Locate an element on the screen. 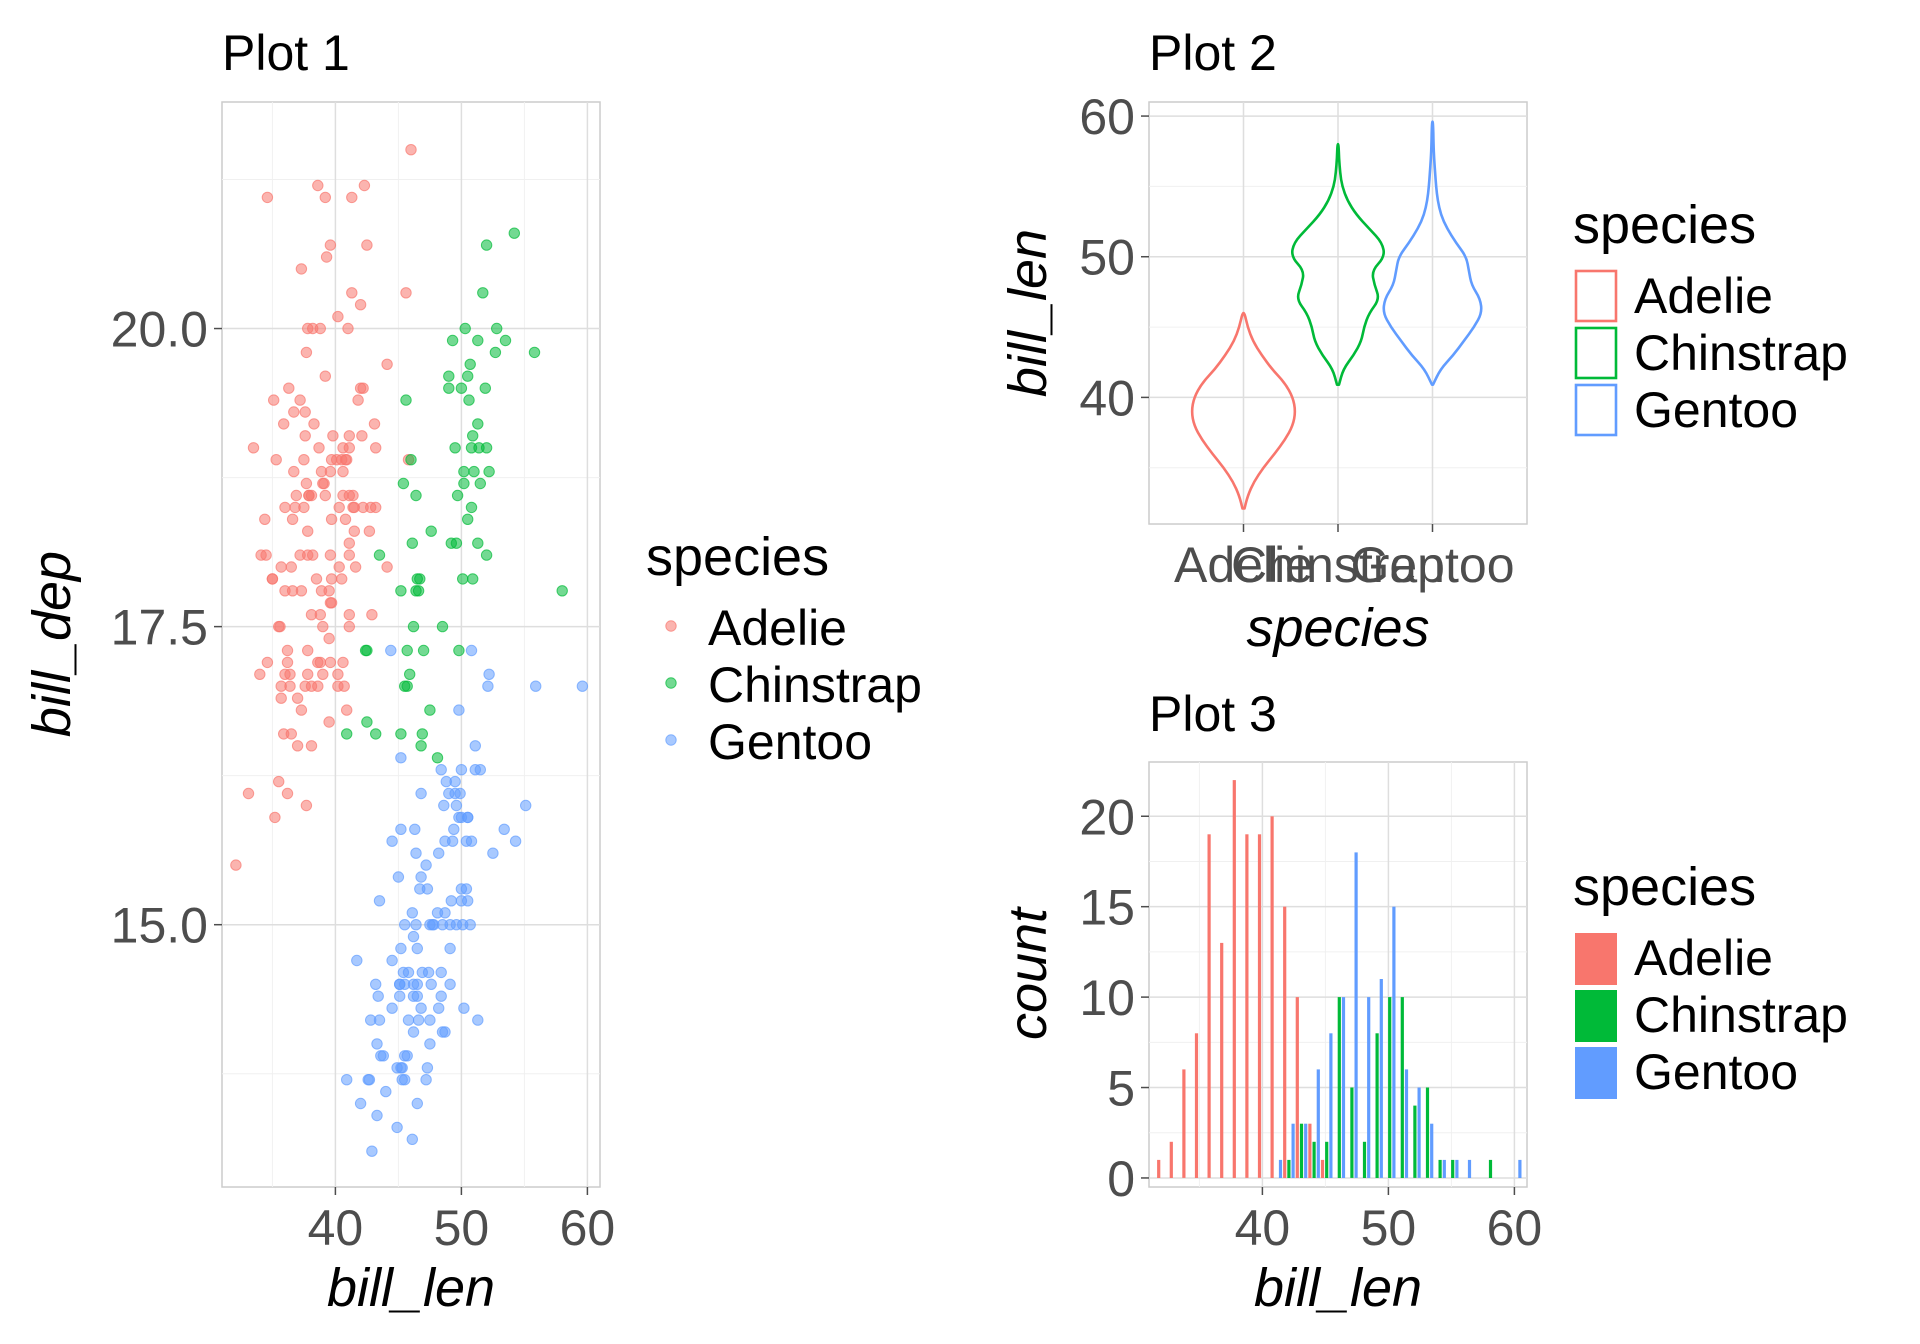  y-tick-label: 20.0 is located at coordinates (159, 330).